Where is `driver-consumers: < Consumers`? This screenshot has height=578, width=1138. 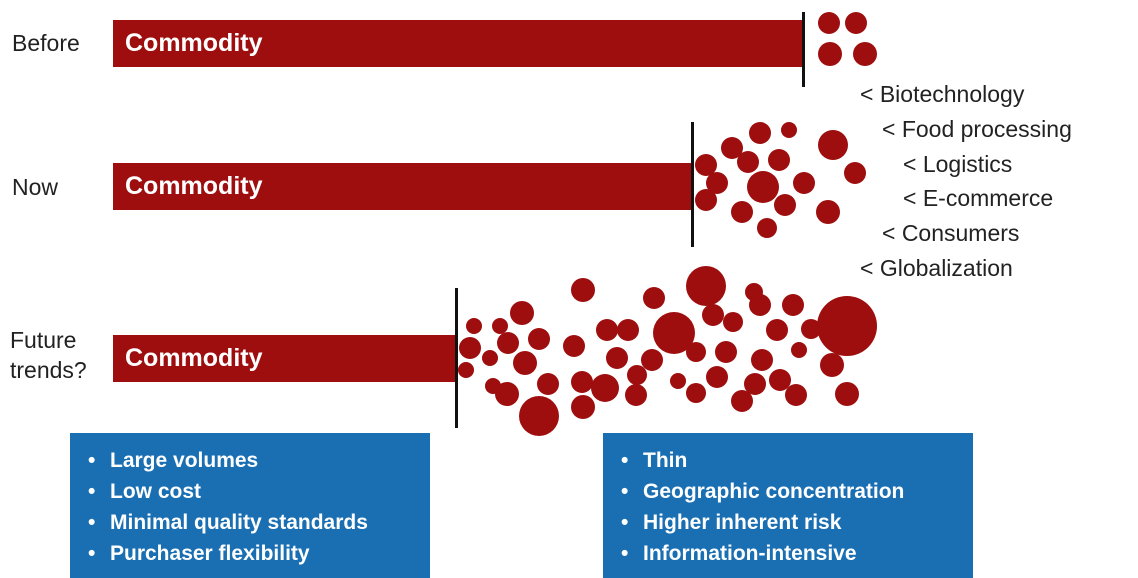
driver-consumers: < Consumers is located at coordinates (951, 233).